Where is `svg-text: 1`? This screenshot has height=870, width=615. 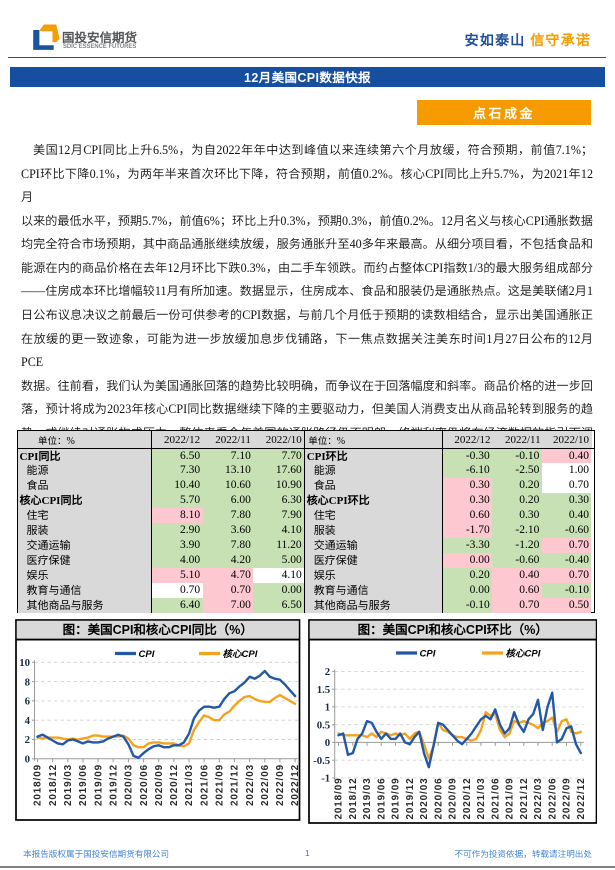
svg-text: 1 is located at coordinates (326, 708).